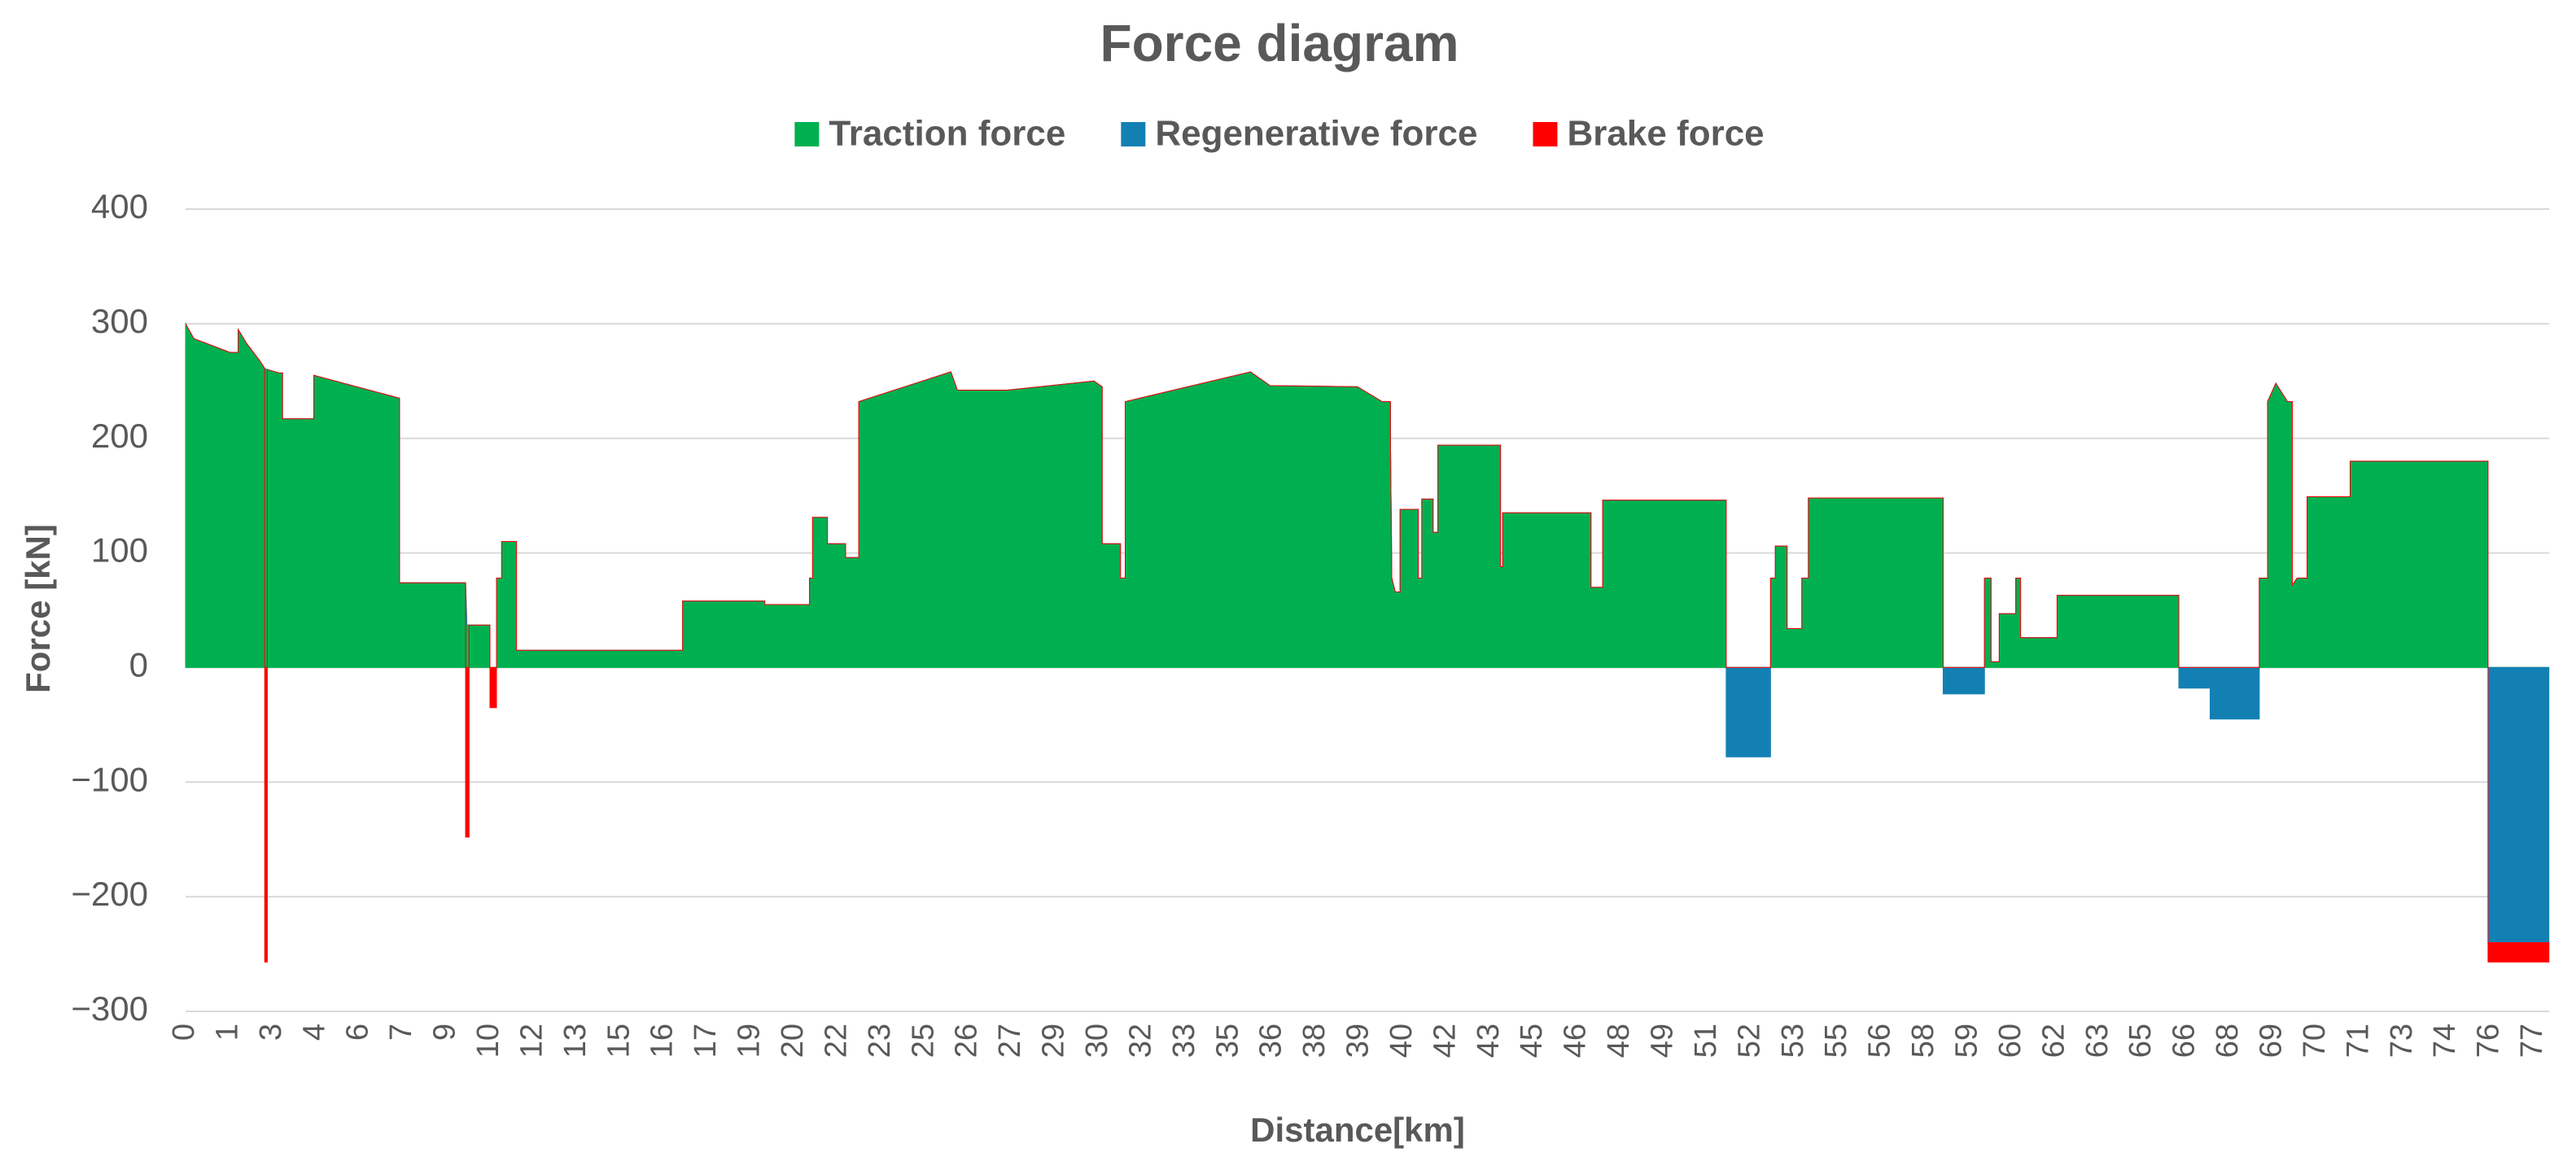 The width and height of the screenshot is (2576, 1170). Describe the element at coordinates (1793, 1041) in the screenshot. I see `x-tick-label: 53` at that location.